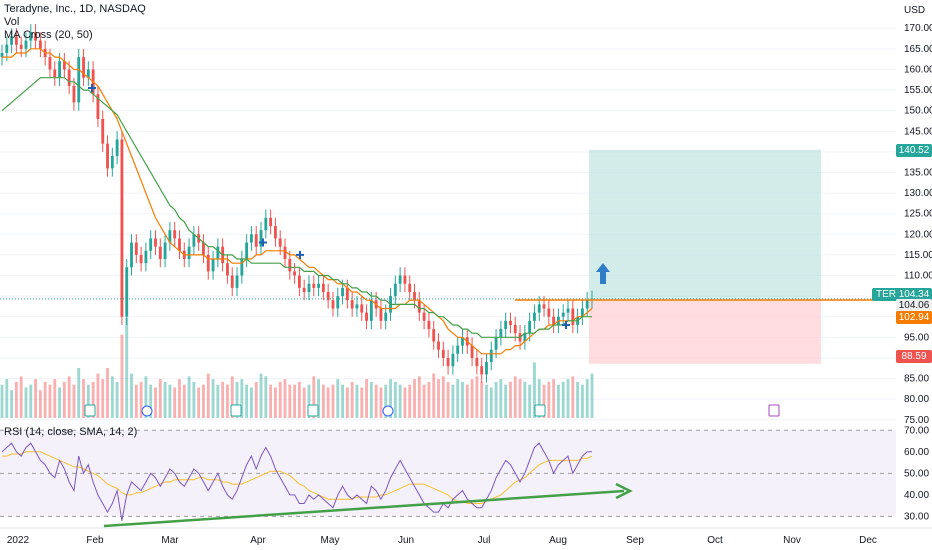 The width and height of the screenshot is (932, 550). I want to click on ma-cross-legend: MA Cross (20, 50), so click(48, 35).